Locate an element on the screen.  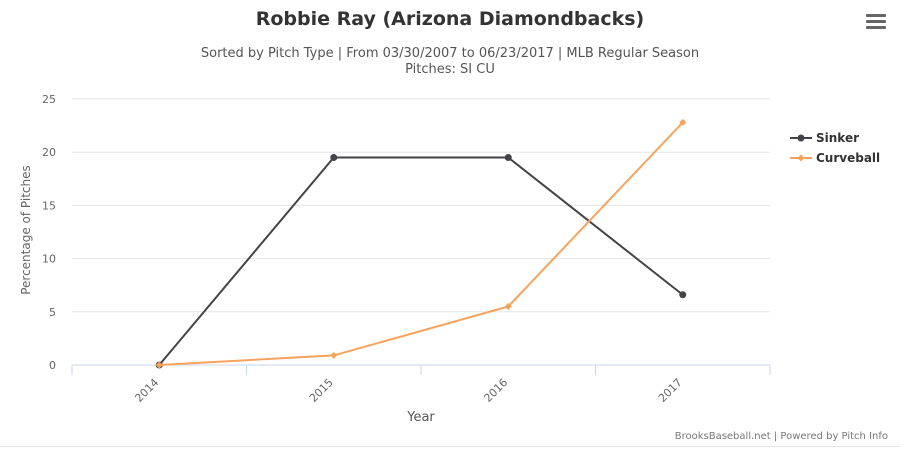
divider is located at coordinates (450, 446).